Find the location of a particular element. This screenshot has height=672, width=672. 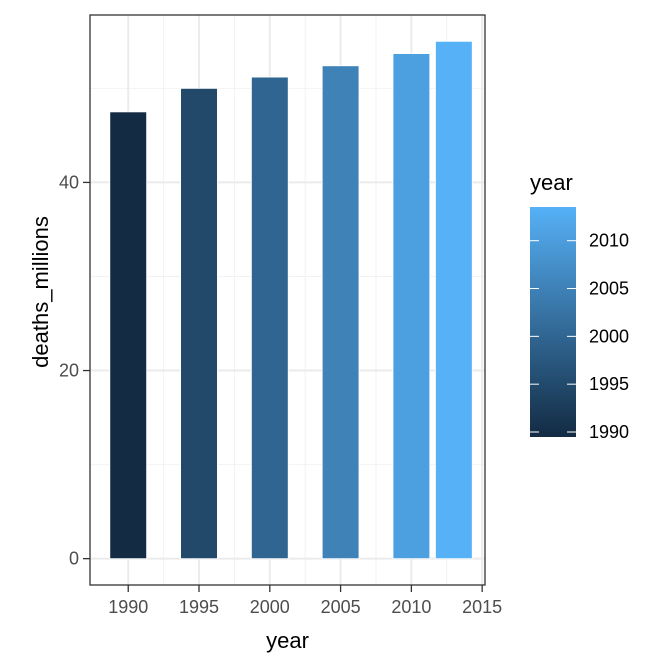

y-tick-label: 40 is located at coordinates (69, 182).